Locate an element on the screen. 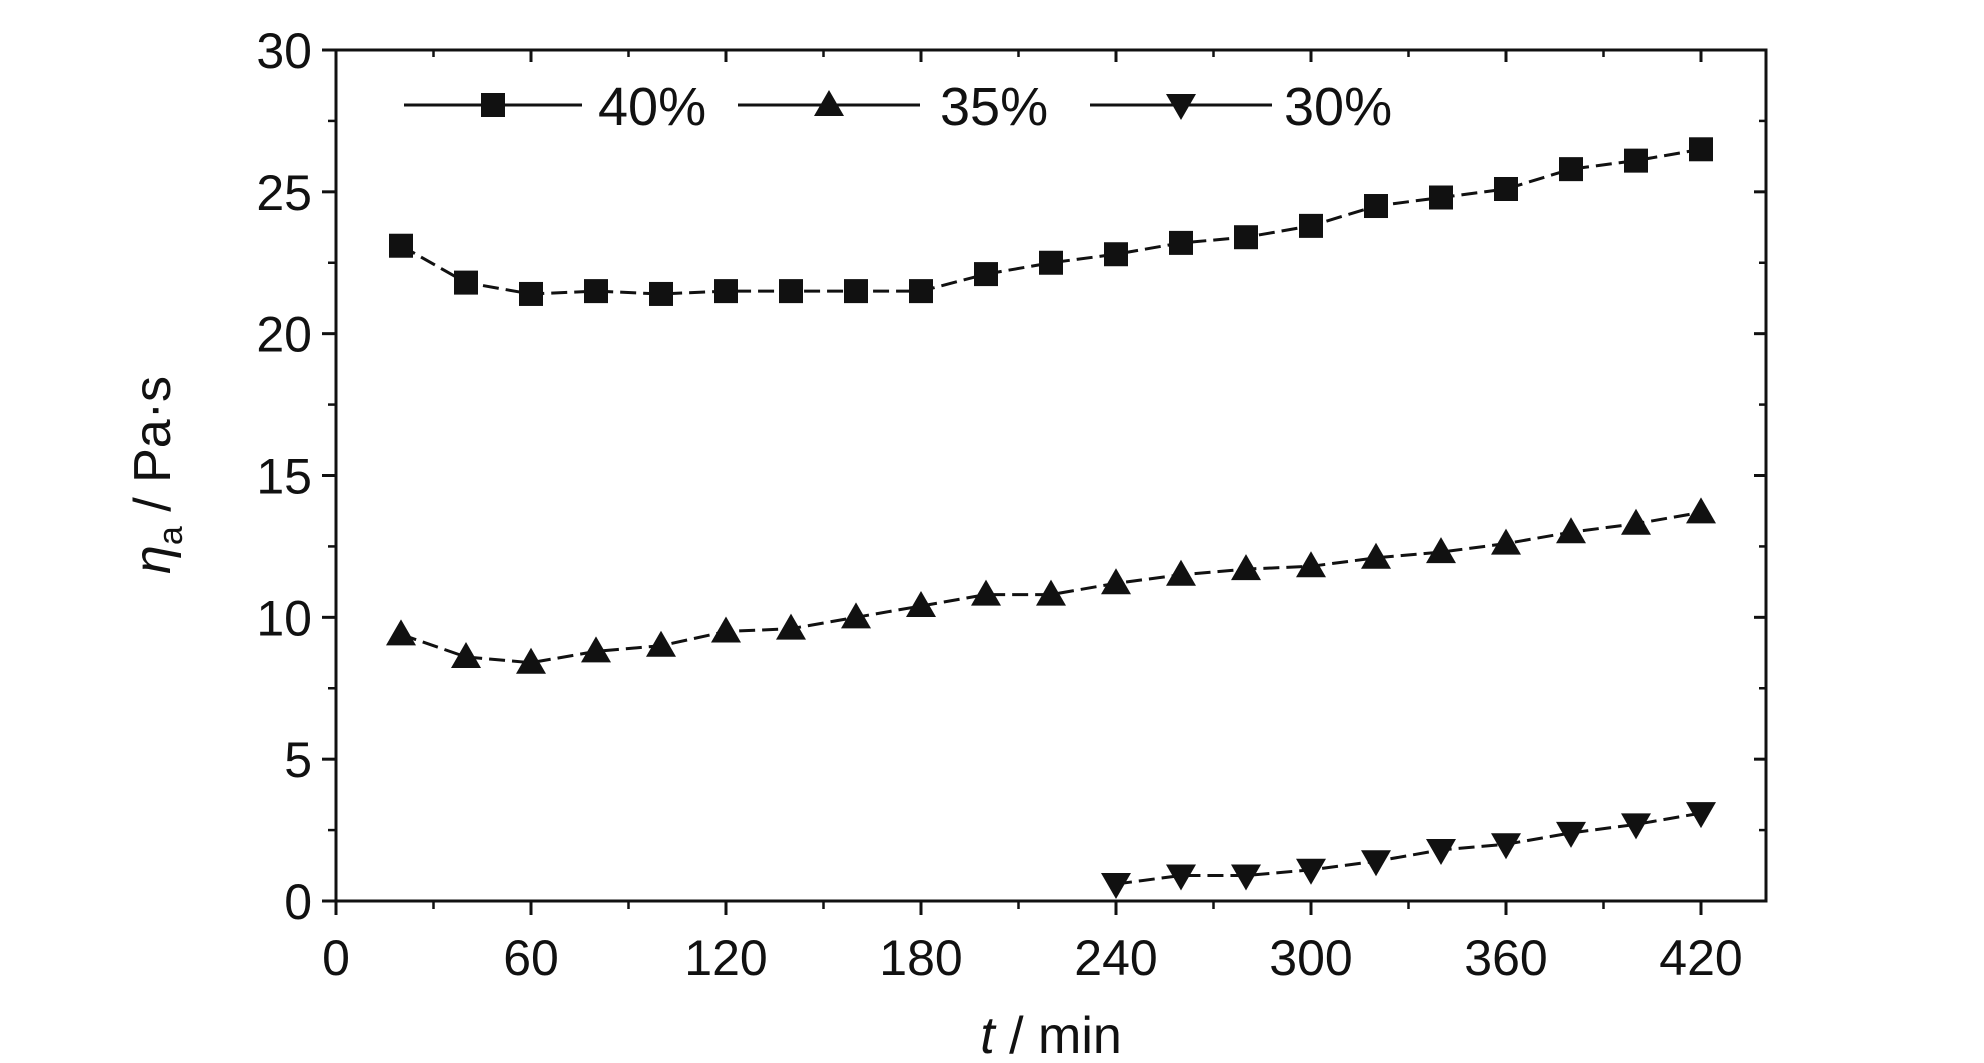 The height and width of the screenshot is (1063, 1984). x-tick-label: 360 is located at coordinates (1505, 958).